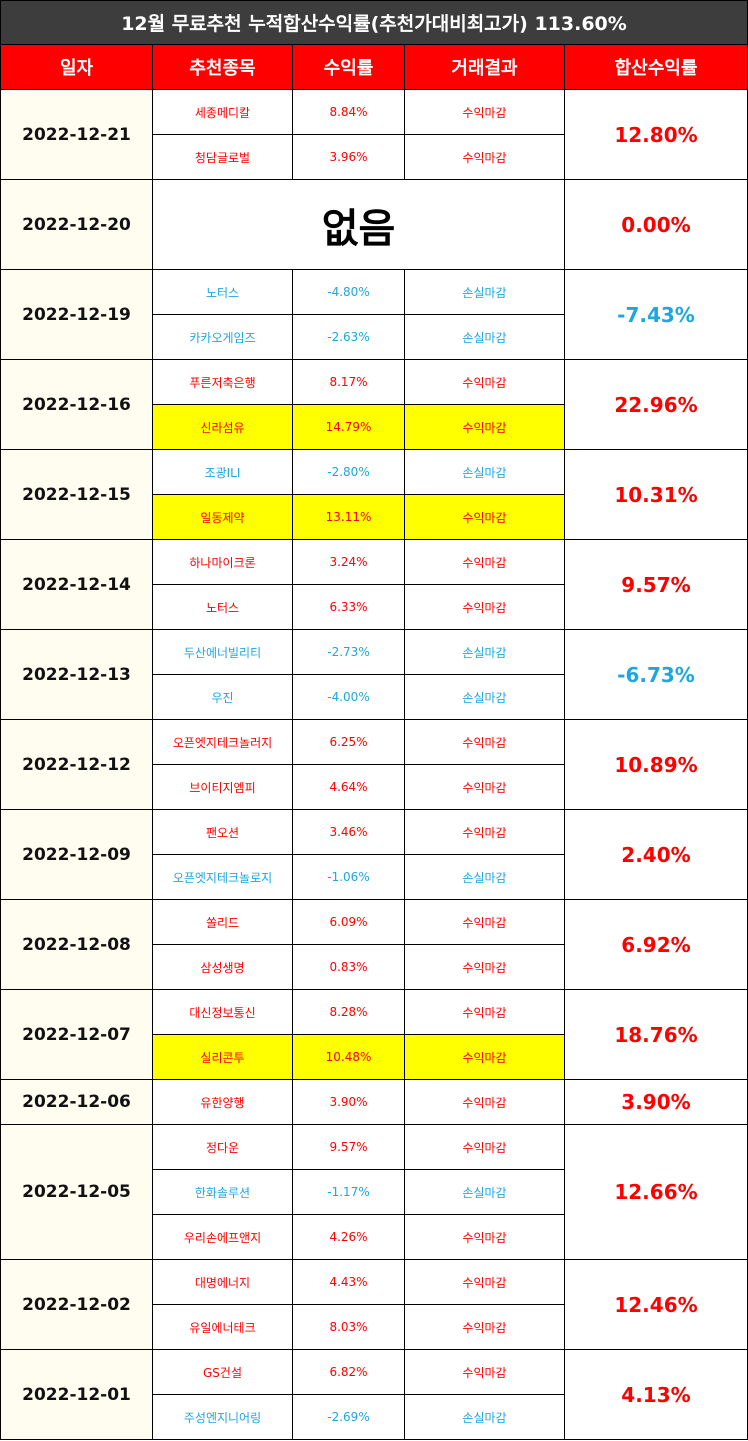  What do you see at coordinates (656, 225) in the screenshot?
I see `total-cell: 0.00%` at bounding box center [656, 225].